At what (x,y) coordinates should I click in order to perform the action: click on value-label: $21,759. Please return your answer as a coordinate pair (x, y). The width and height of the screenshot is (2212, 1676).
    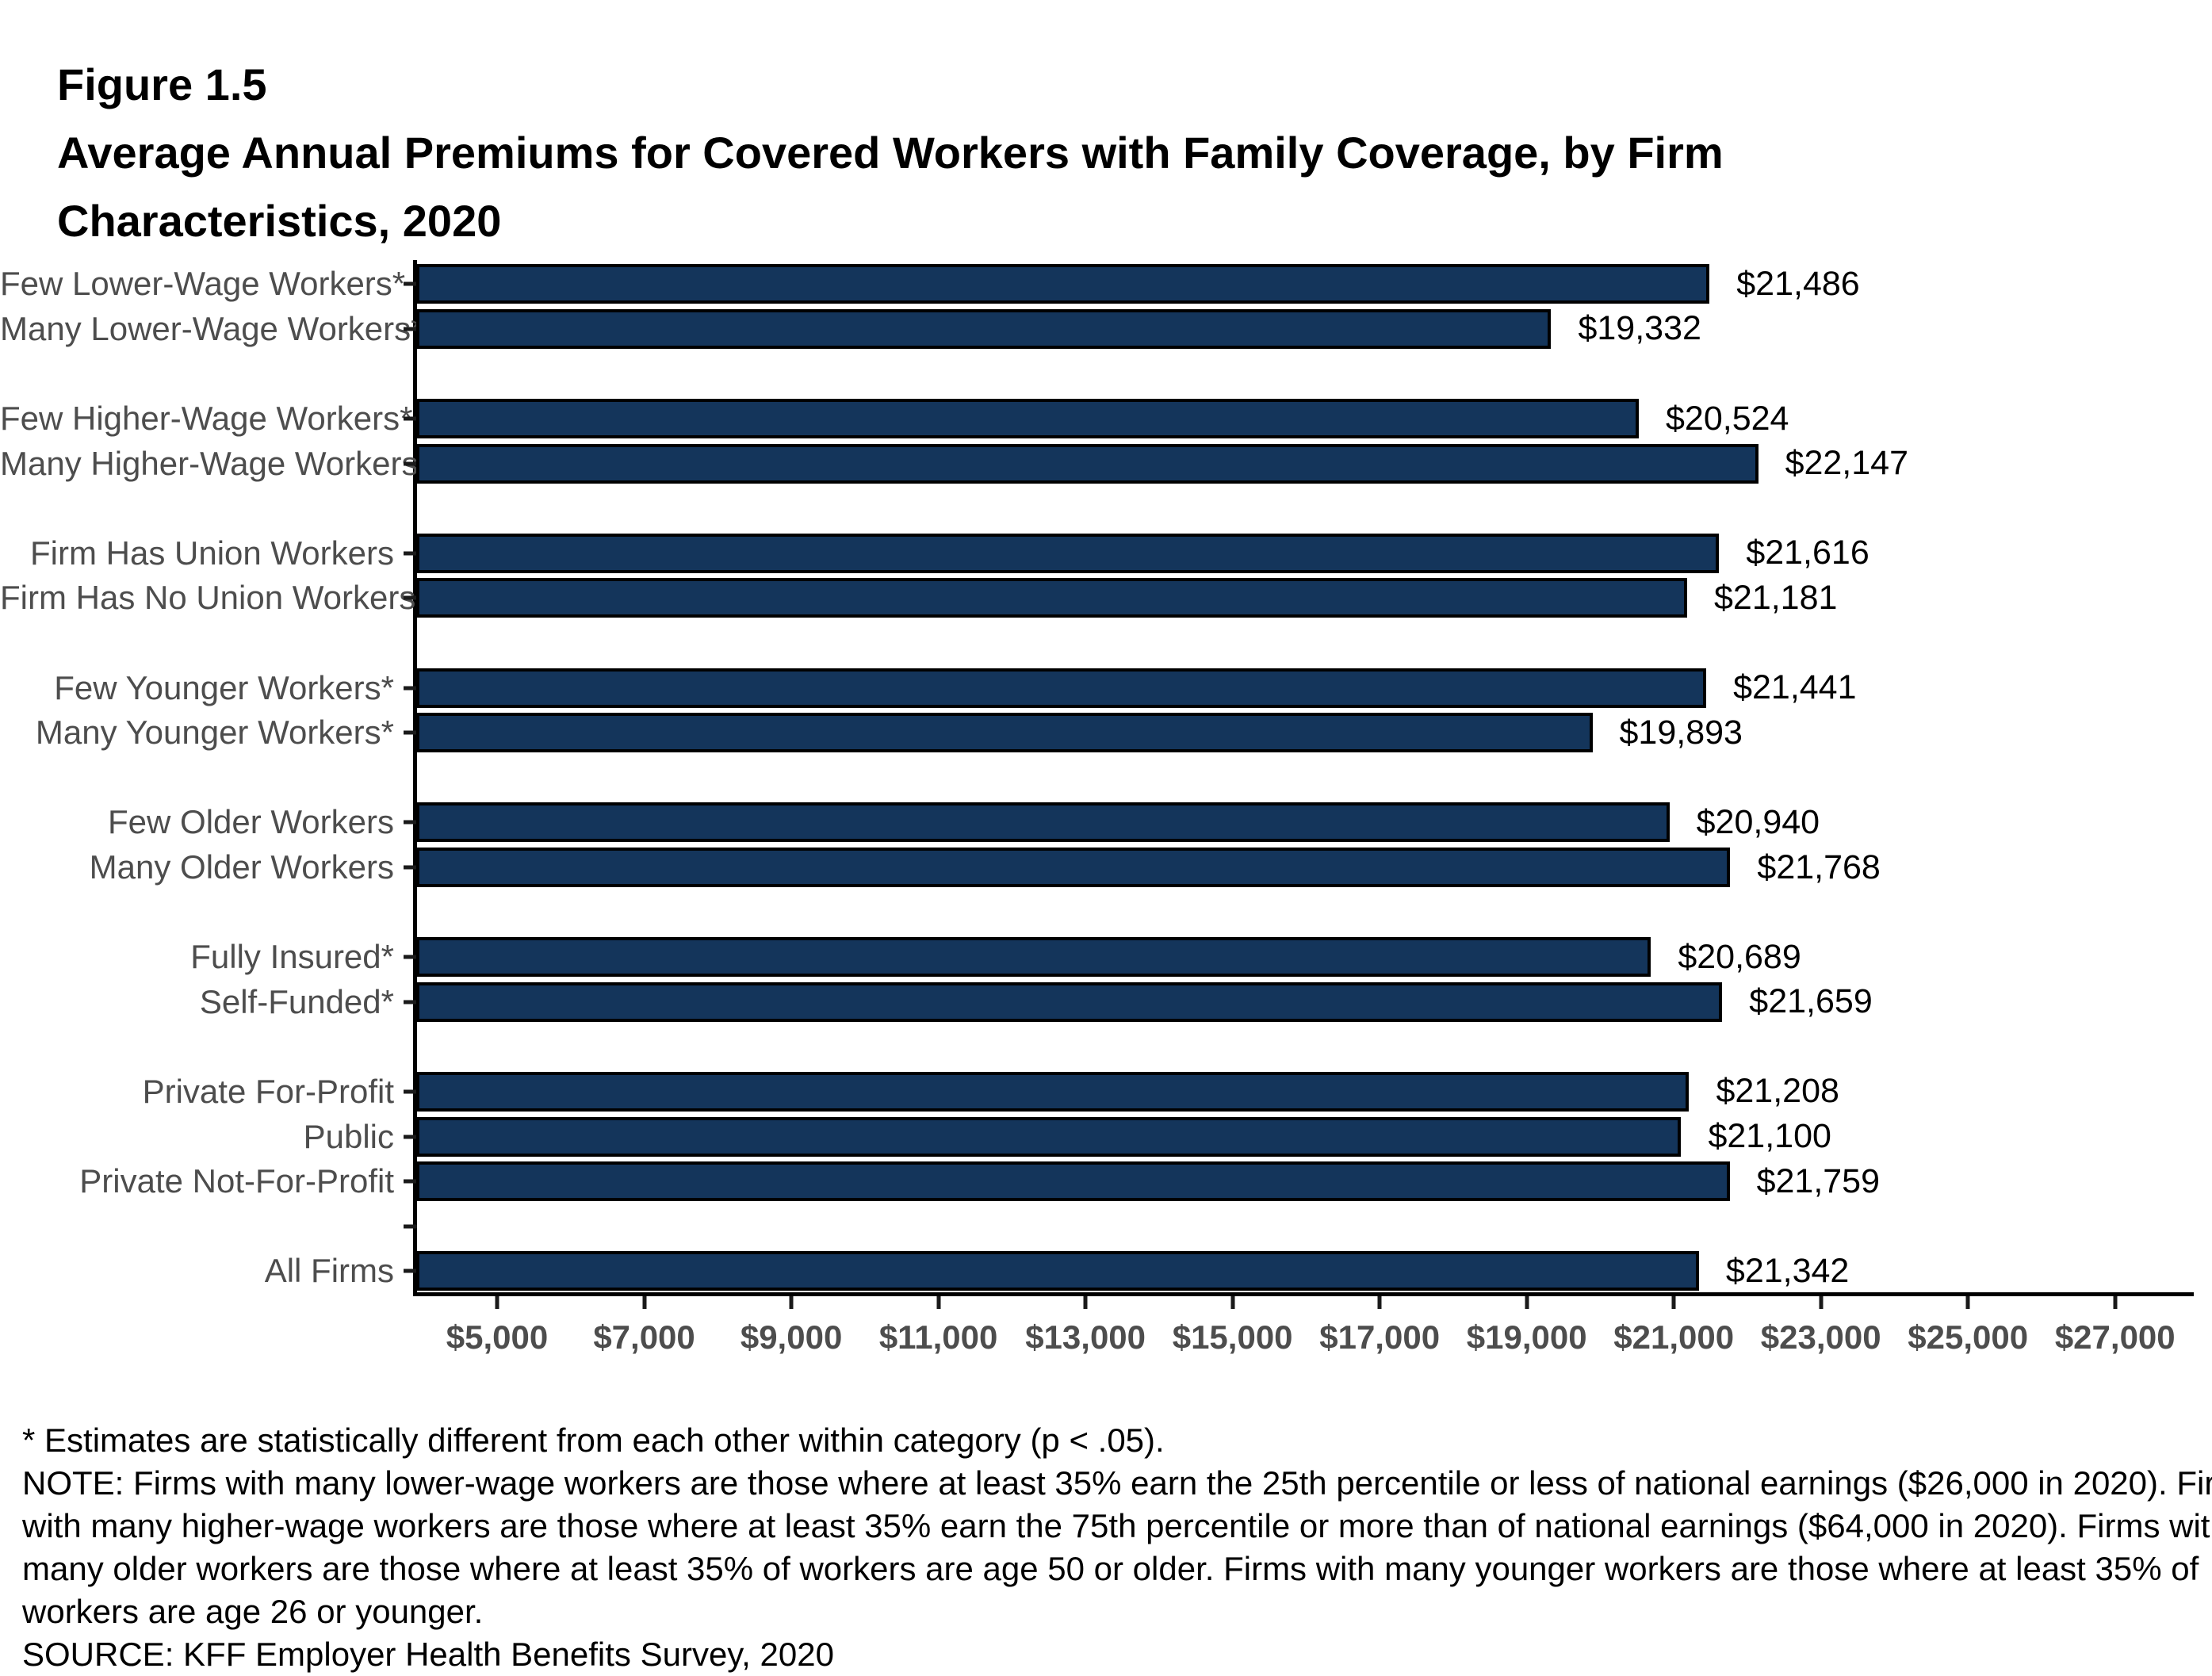
    Looking at the image, I should click on (1818, 1180).